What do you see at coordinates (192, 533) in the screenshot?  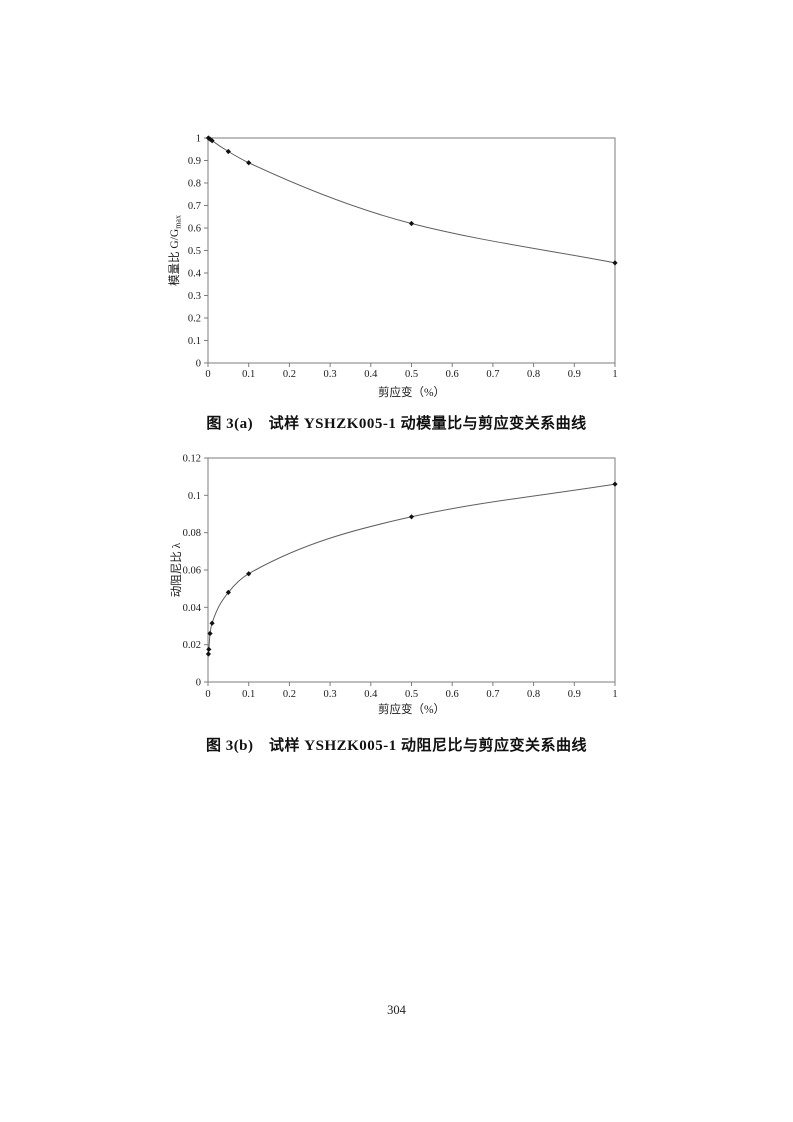 I see `y-tick-label: 0.08` at bounding box center [192, 533].